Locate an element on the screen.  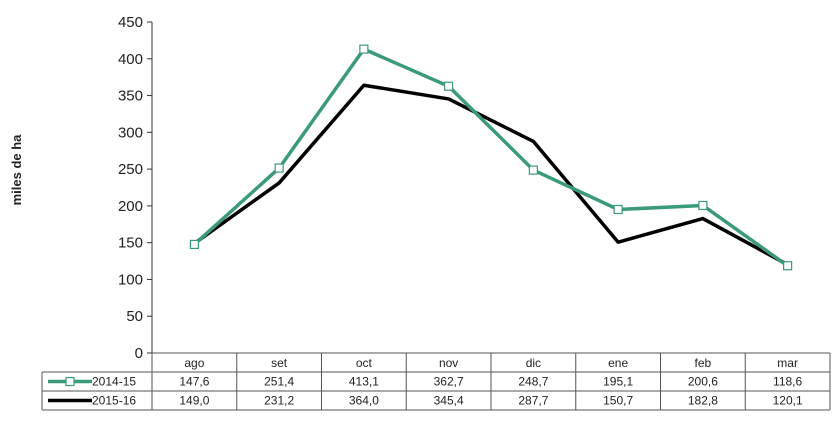
table-cell-value: 182,8 is located at coordinates (703, 401).